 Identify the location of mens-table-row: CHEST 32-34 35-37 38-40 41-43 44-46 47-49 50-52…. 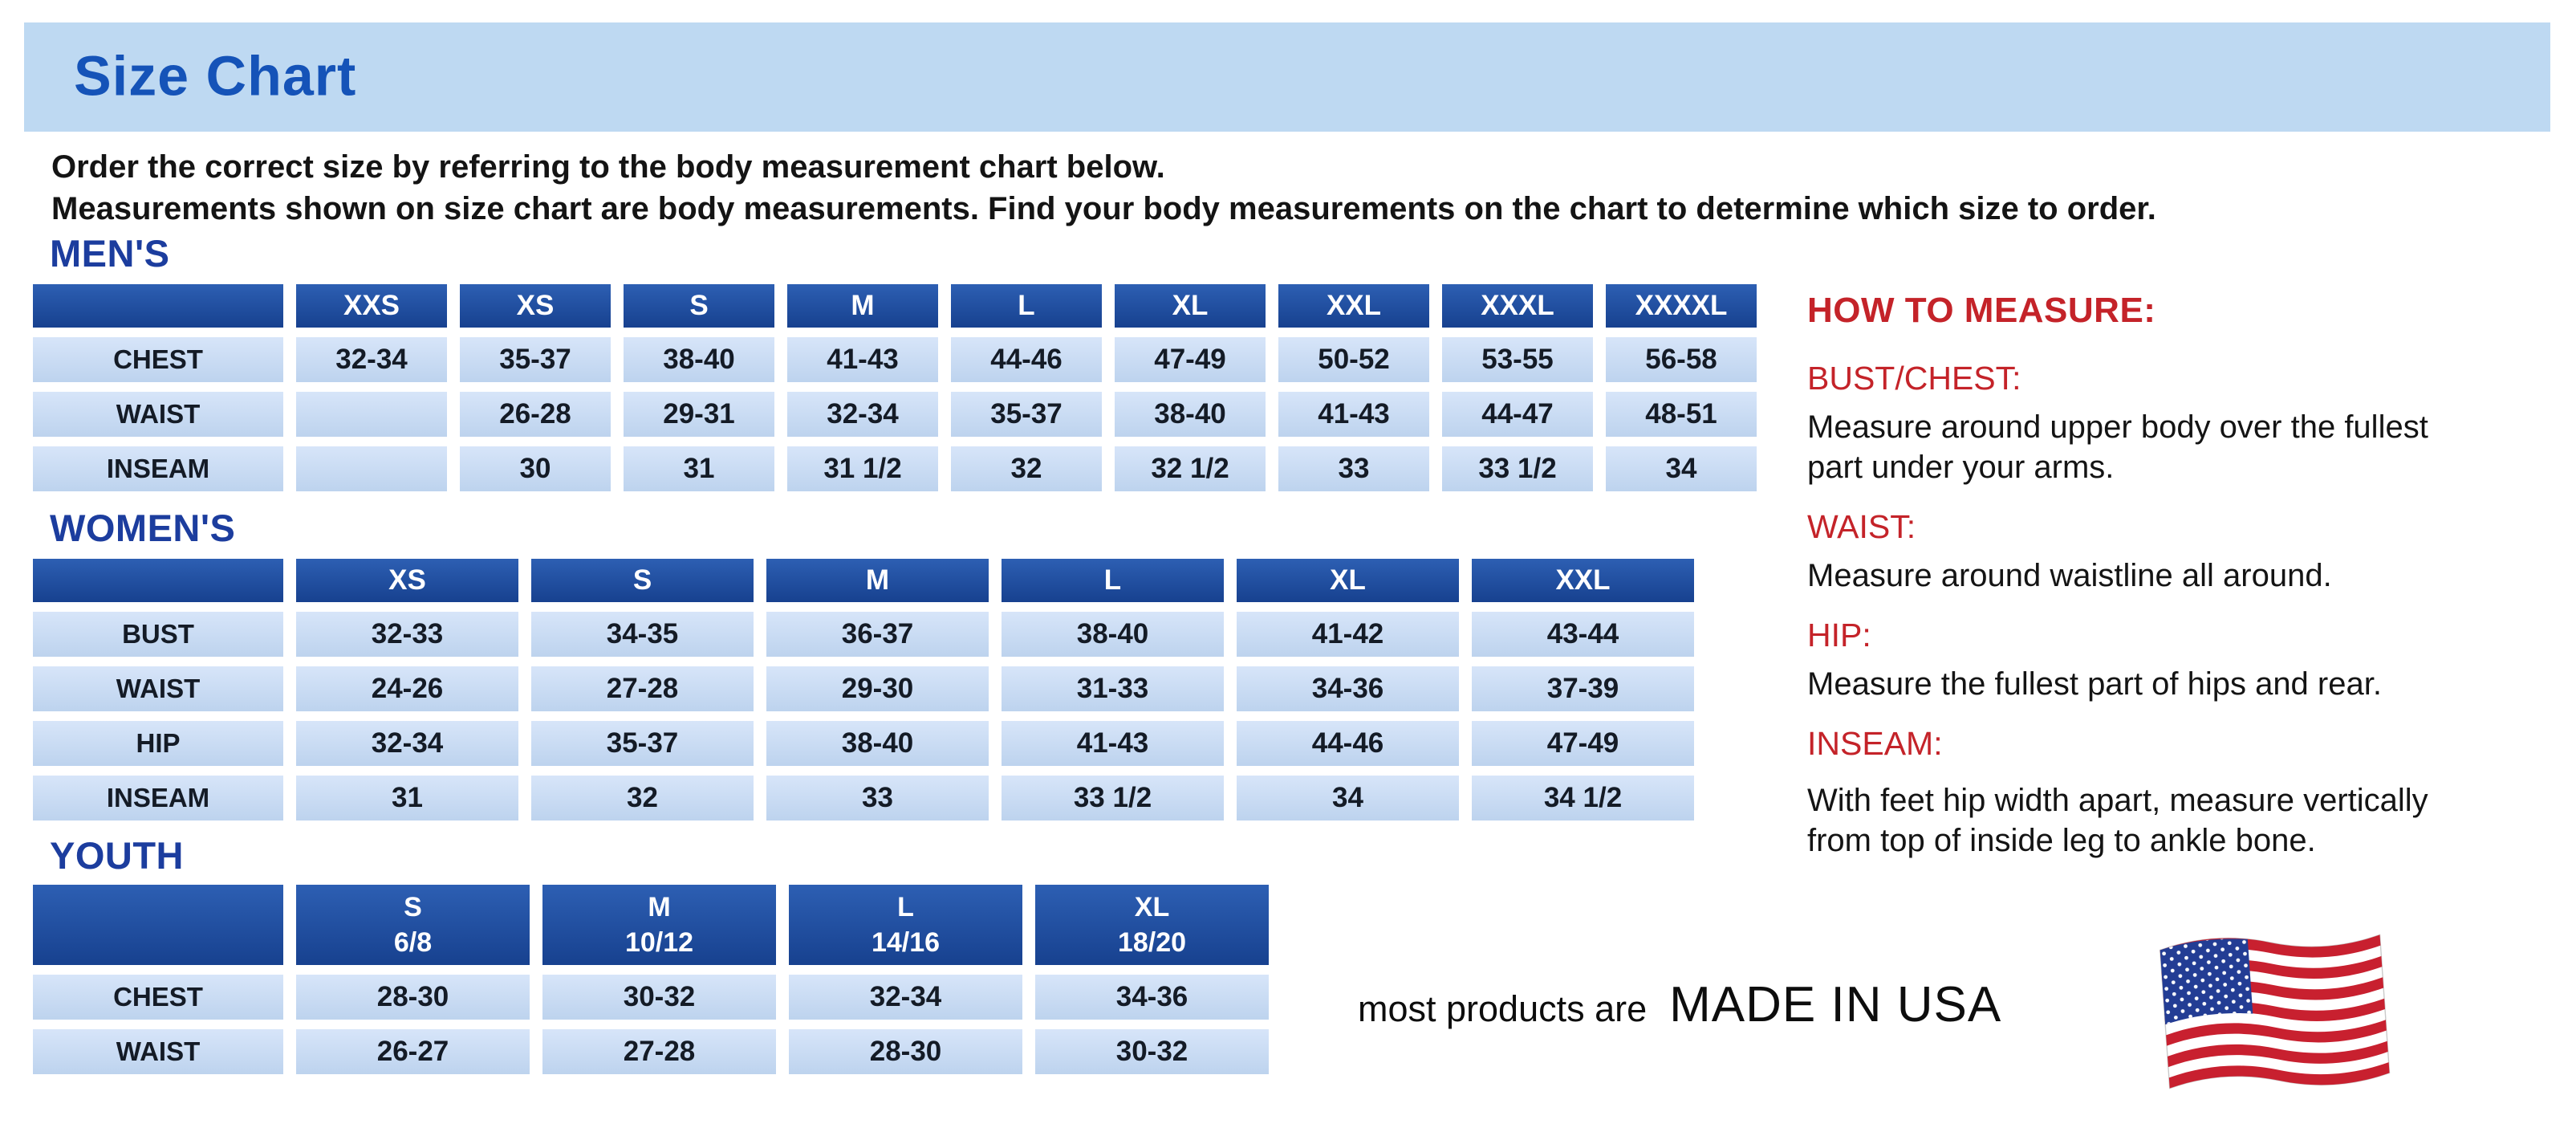
(895, 359).